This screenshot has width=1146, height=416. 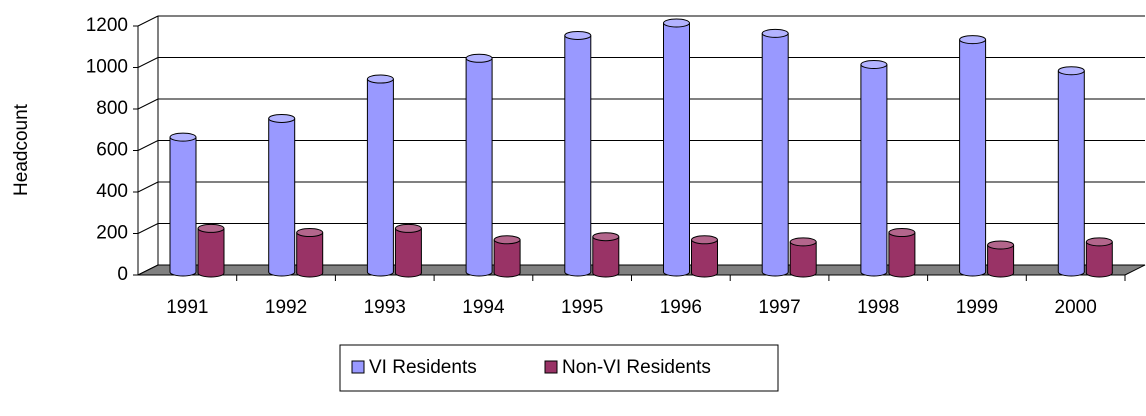 What do you see at coordinates (779, 307) in the screenshot?
I see `x-tick-label: 1997` at bounding box center [779, 307].